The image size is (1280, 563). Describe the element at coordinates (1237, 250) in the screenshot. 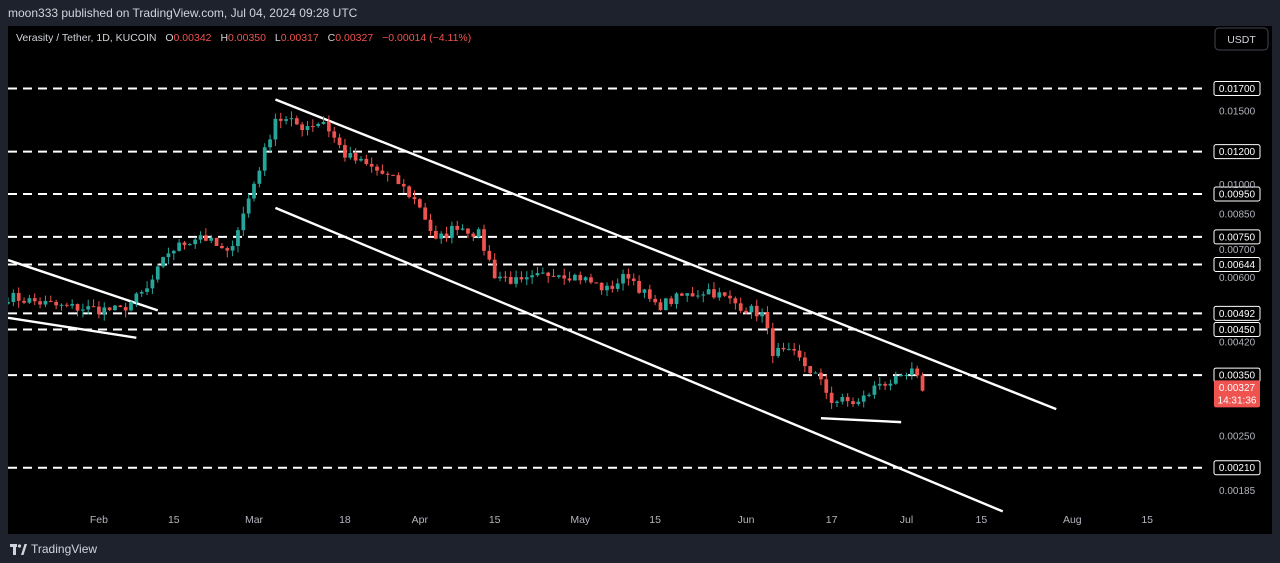

I see `price-tick-label: 0.00700` at that location.